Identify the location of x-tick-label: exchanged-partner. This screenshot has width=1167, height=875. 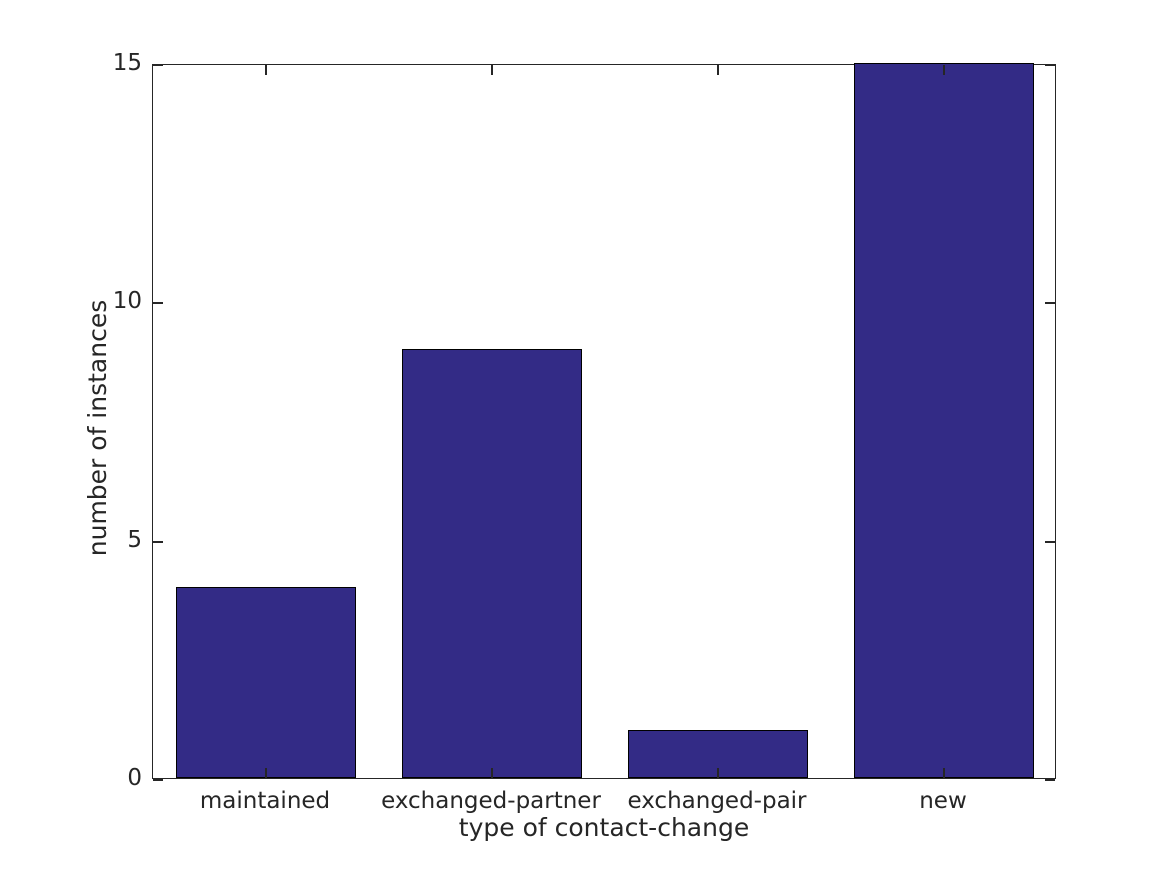
(491, 801).